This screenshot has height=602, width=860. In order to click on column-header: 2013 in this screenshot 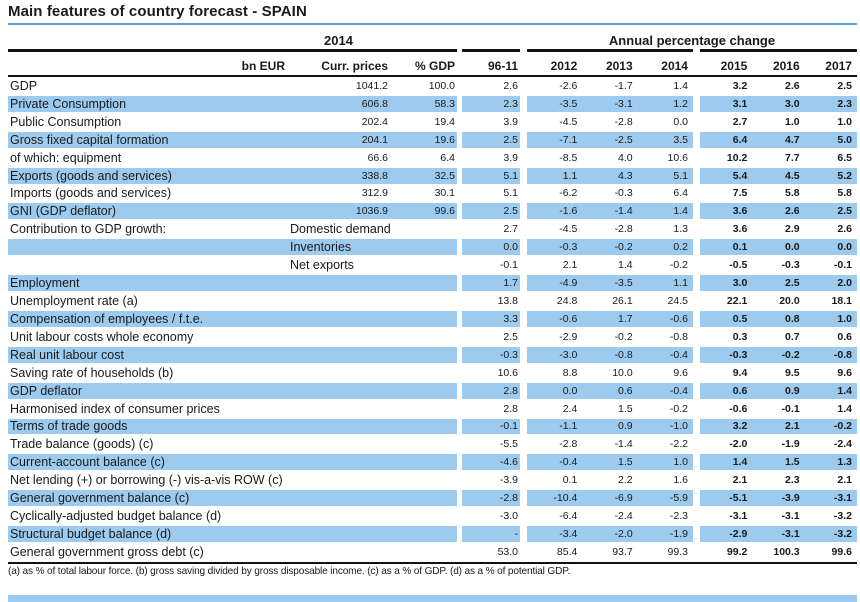, I will do `click(619, 65)`.